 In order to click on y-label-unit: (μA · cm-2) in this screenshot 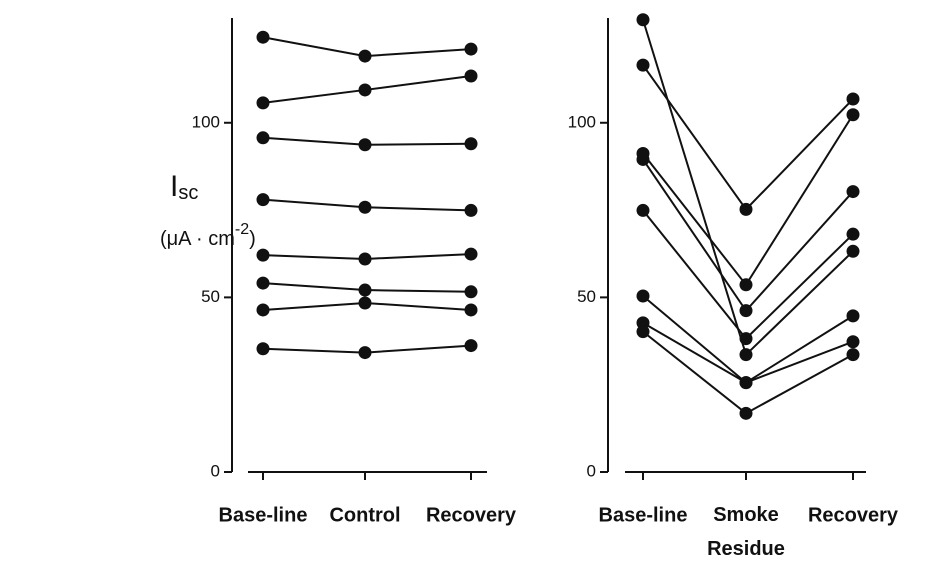, I will do `click(208, 235)`.